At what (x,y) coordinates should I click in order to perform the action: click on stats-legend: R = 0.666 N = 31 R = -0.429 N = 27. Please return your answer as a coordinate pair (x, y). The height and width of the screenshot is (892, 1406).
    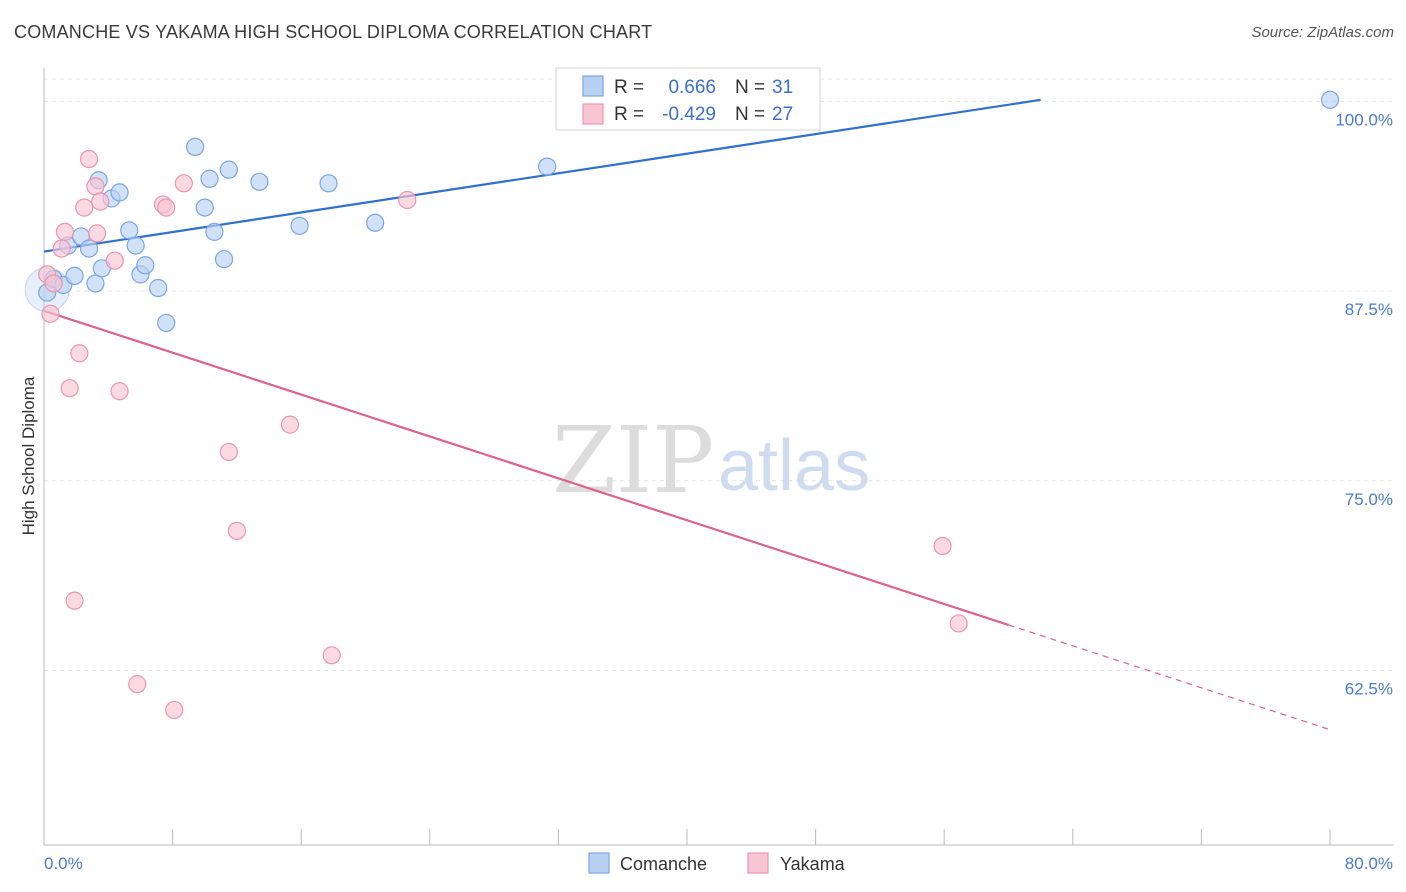
    Looking at the image, I should click on (688, 99).